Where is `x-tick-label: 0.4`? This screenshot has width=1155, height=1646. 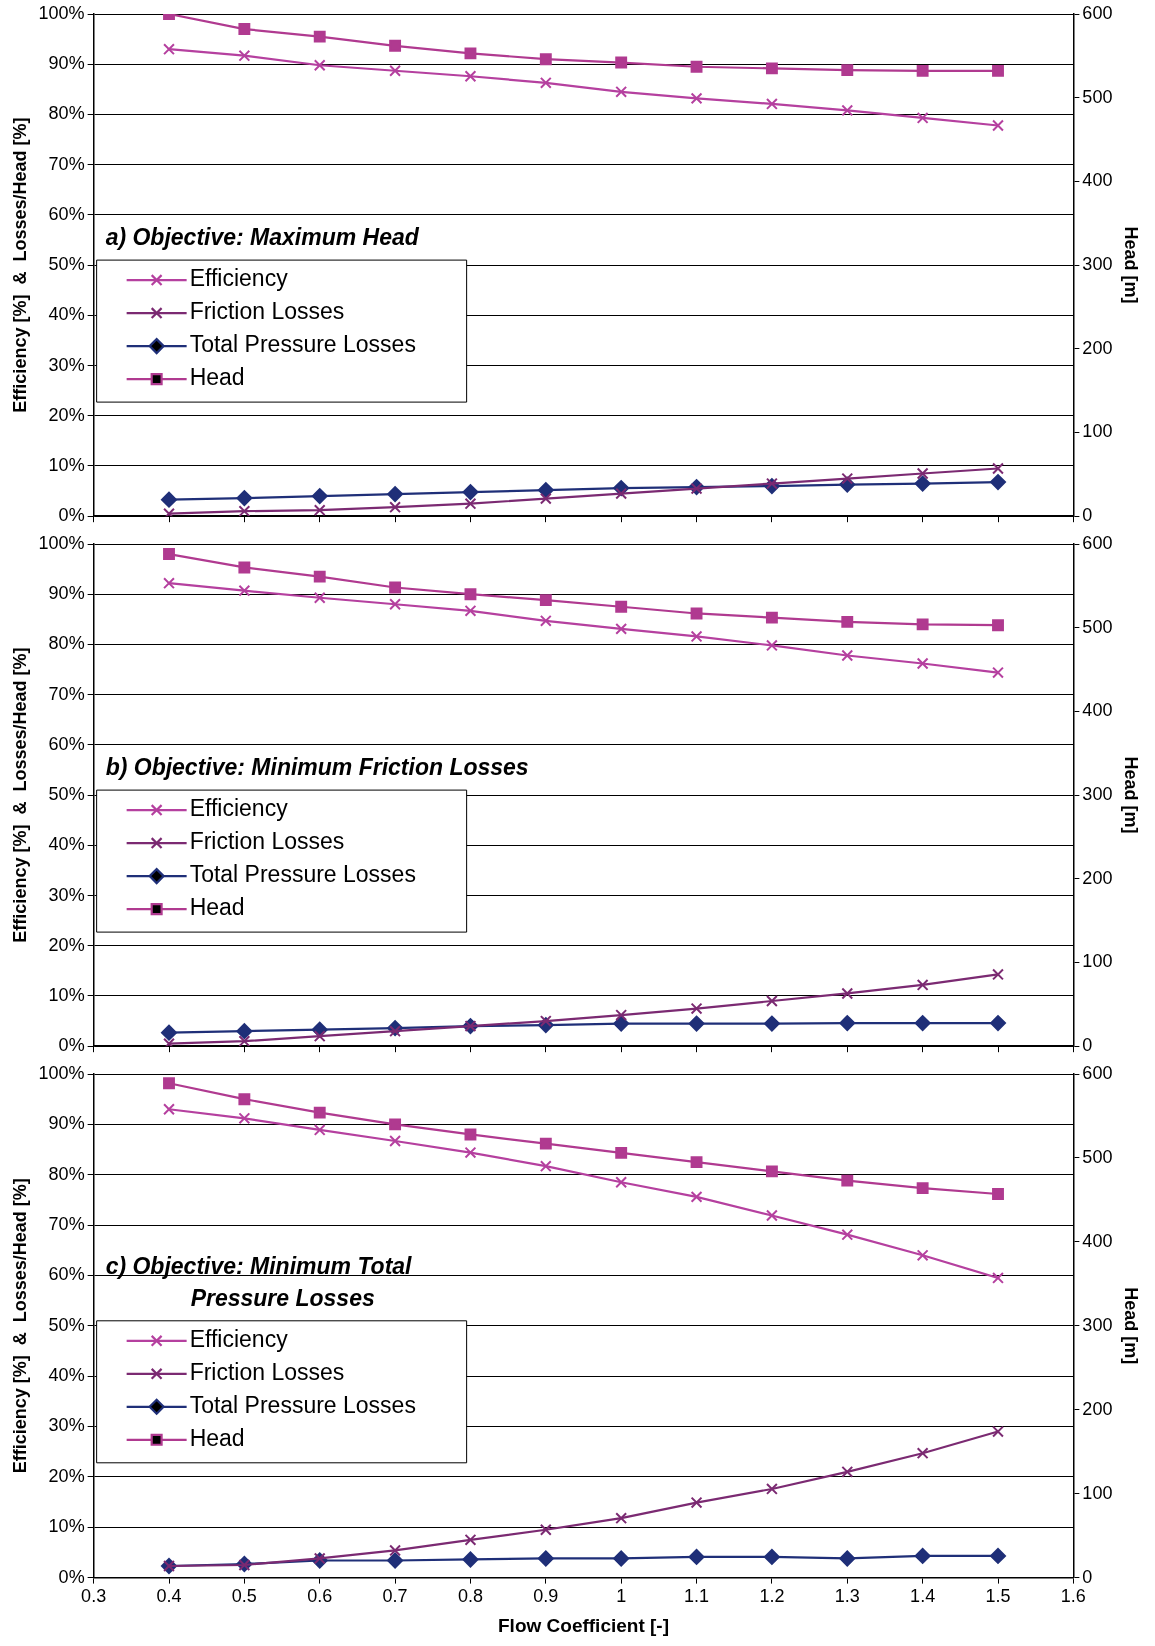
x-tick-label: 0.4 is located at coordinates (169, 1596).